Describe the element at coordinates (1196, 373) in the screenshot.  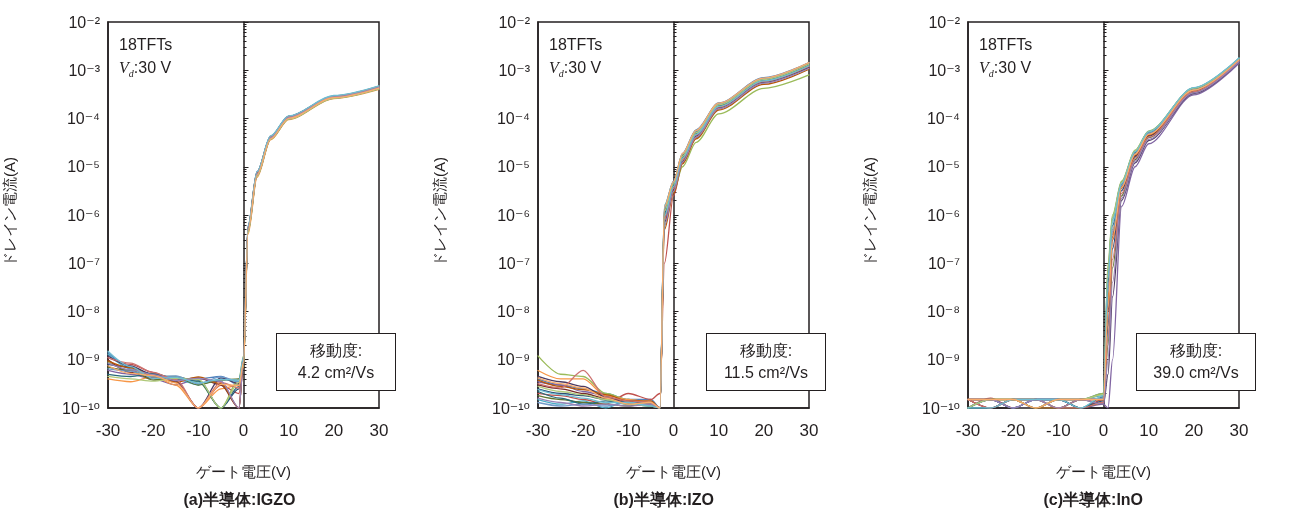
I see `annotation: 39.0 cm²/Vs` at that location.